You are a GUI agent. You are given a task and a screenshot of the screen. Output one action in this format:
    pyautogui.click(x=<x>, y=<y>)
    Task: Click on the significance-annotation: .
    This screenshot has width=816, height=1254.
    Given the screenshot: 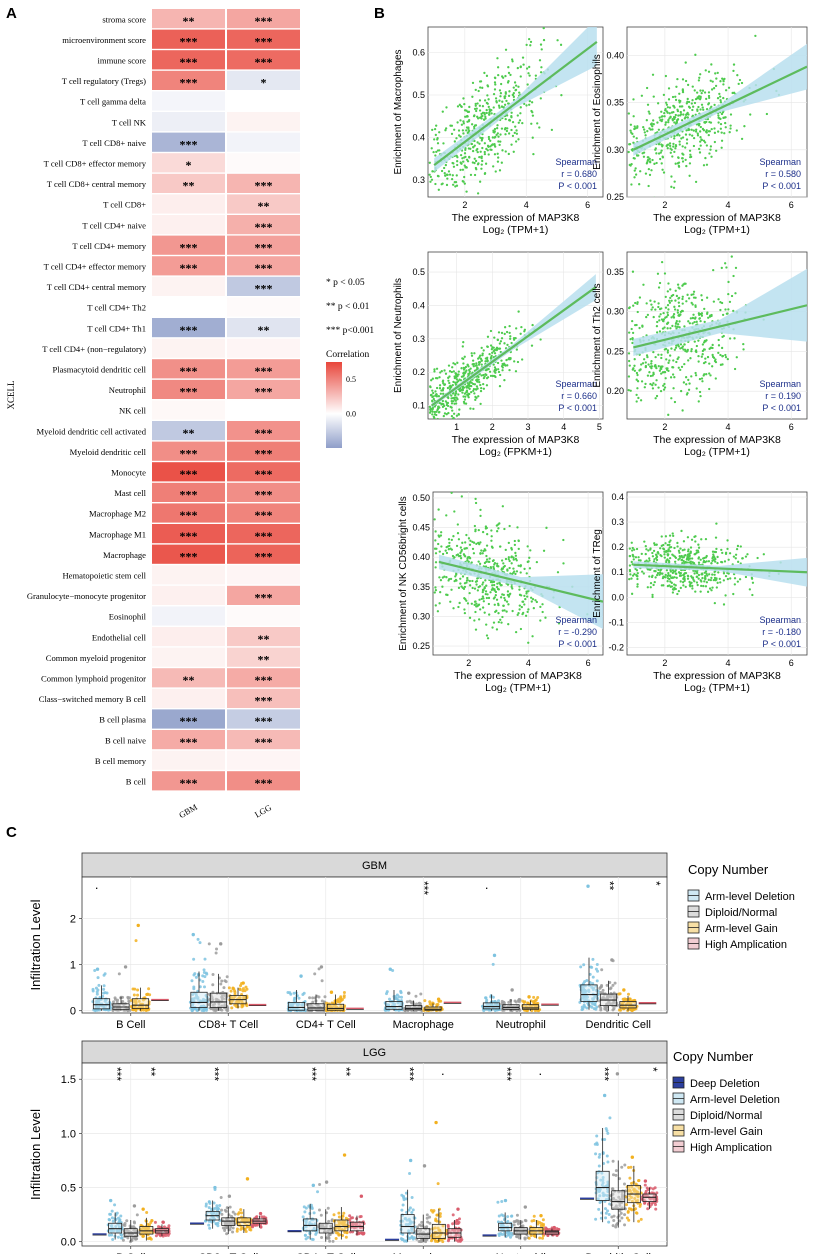 What is the action you would take?
    pyautogui.click(x=97, y=884)
    